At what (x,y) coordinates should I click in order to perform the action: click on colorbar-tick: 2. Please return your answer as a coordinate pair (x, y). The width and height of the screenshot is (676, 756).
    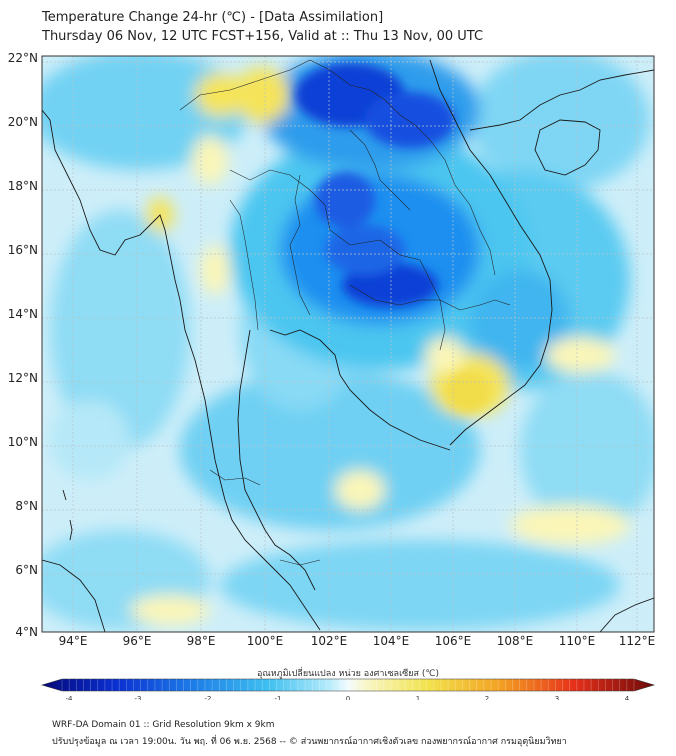
    Looking at the image, I should click on (487, 697).